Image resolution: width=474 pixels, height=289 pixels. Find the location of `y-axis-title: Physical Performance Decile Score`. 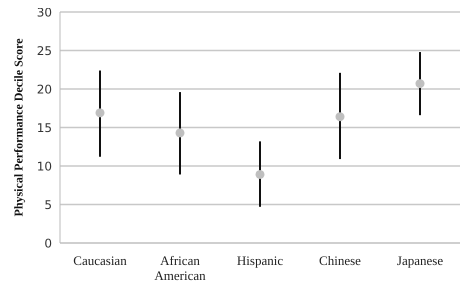

y-axis-title: Physical Performance Decile Score is located at coordinates (18, 127).